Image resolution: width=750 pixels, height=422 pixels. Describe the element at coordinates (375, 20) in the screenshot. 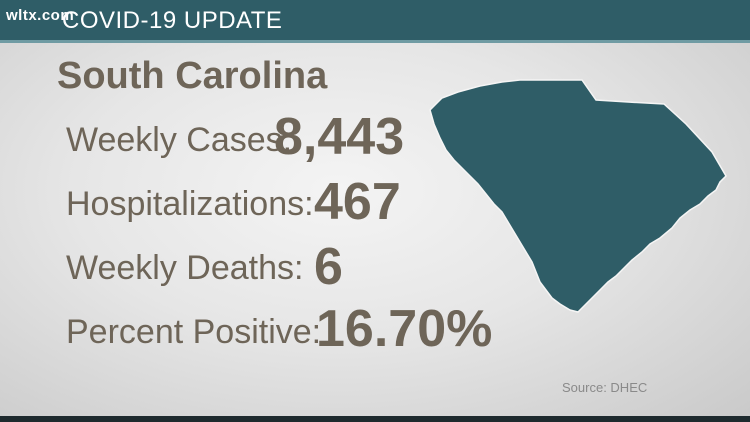

I see `header-bar: wltx.com COVID-19 UPDATE` at that location.